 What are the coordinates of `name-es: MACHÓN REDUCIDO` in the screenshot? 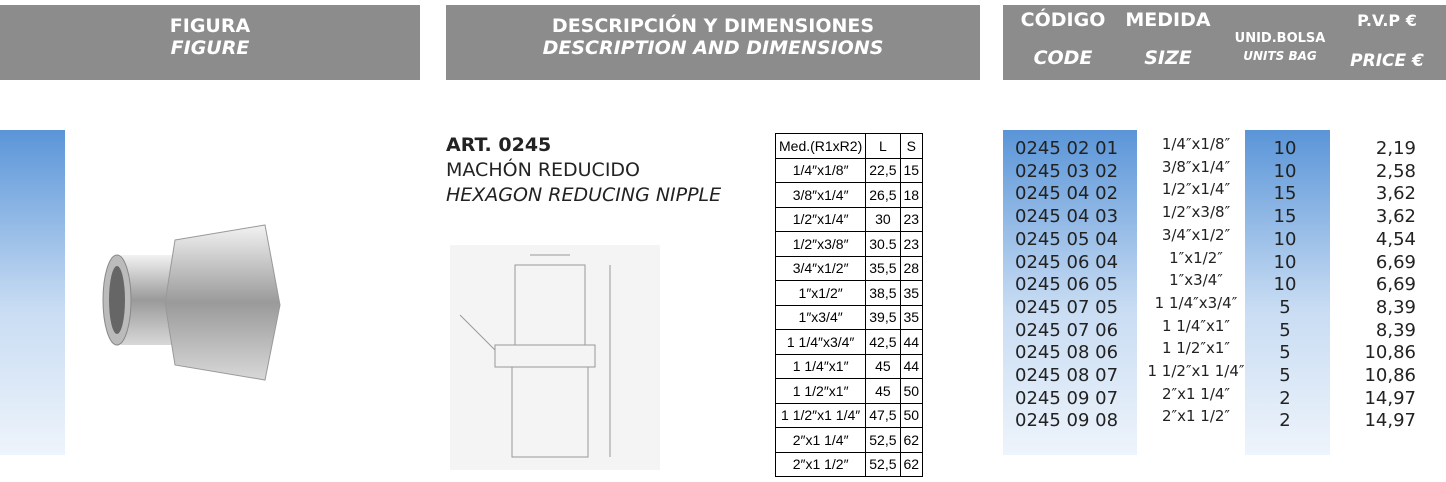 It's located at (543, 170).